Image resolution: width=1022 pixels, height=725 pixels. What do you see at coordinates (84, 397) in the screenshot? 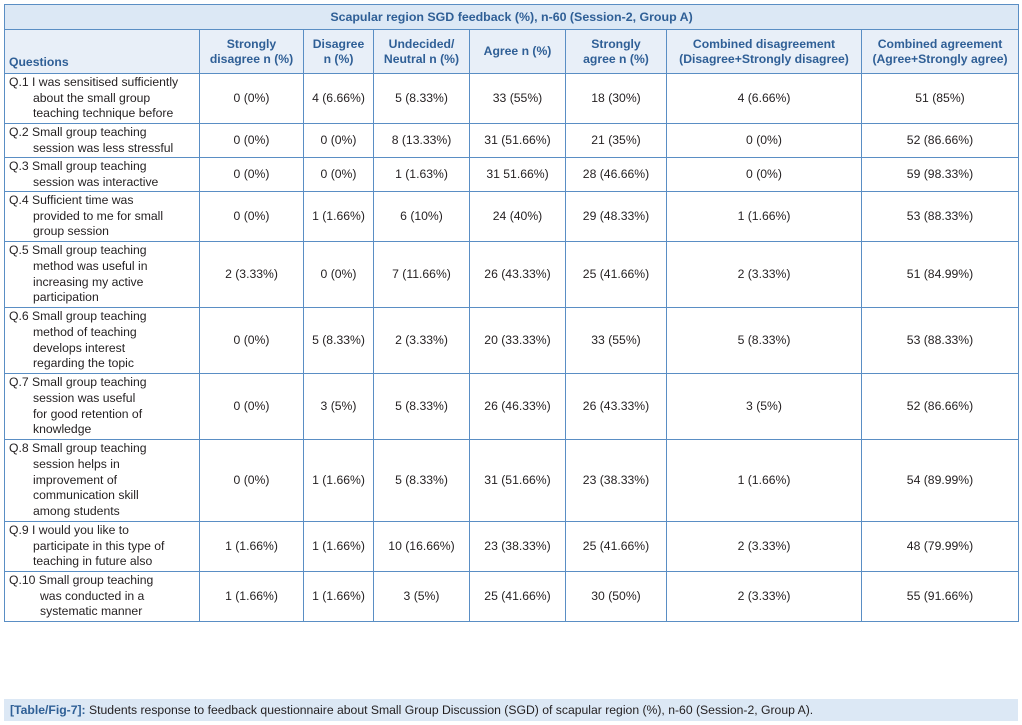
I see `question-text-line: session was useful` at bounding box center [84, 397].